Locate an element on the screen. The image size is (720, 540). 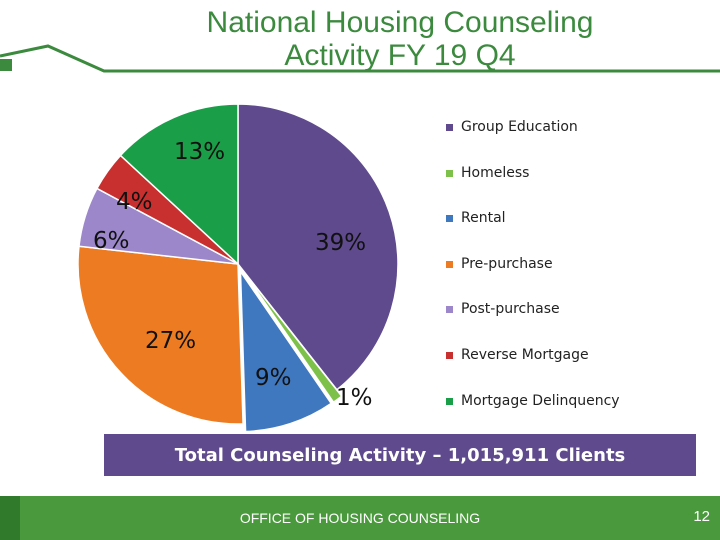
title-line-2: Activity FY 19 Q4 is located at coordinates (400, 55).